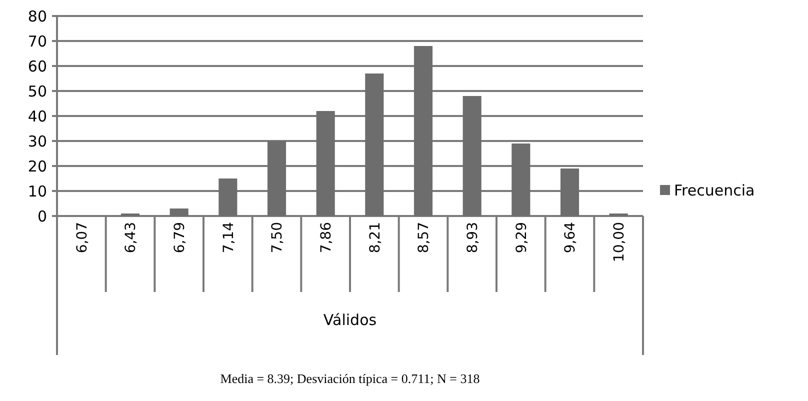  I want to click on y-tick-label: 40, so click(37, 116).